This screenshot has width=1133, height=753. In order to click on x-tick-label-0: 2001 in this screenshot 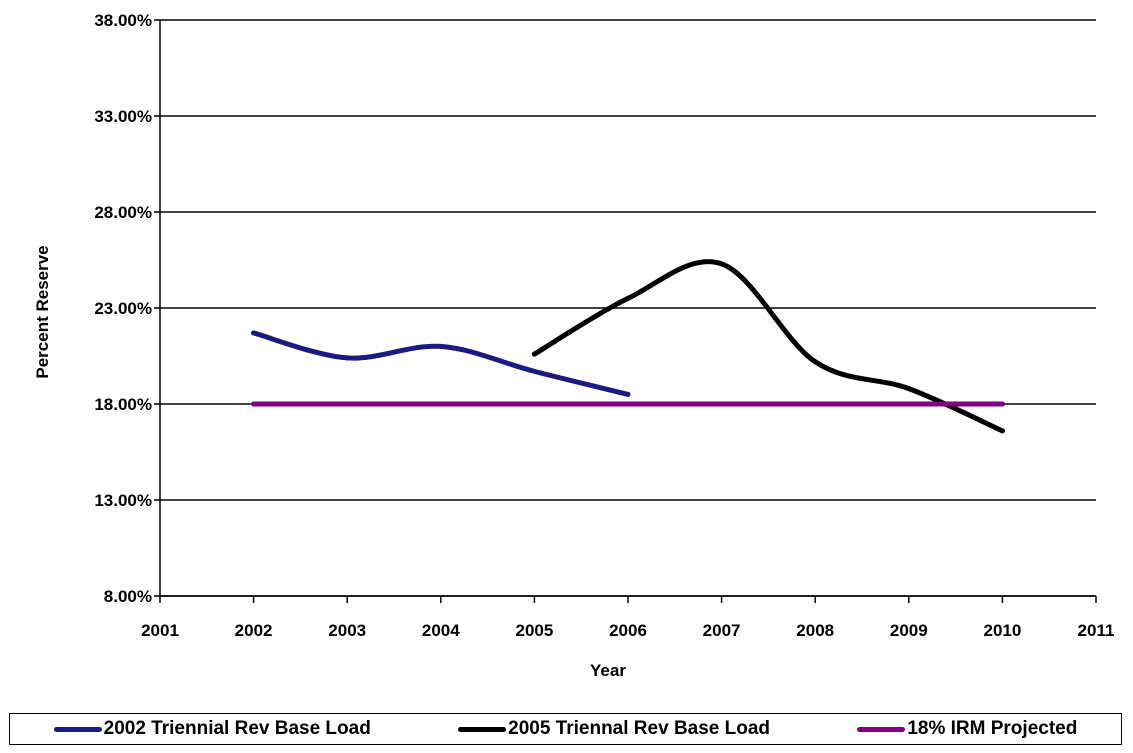, I will do `click(160, 630)`.